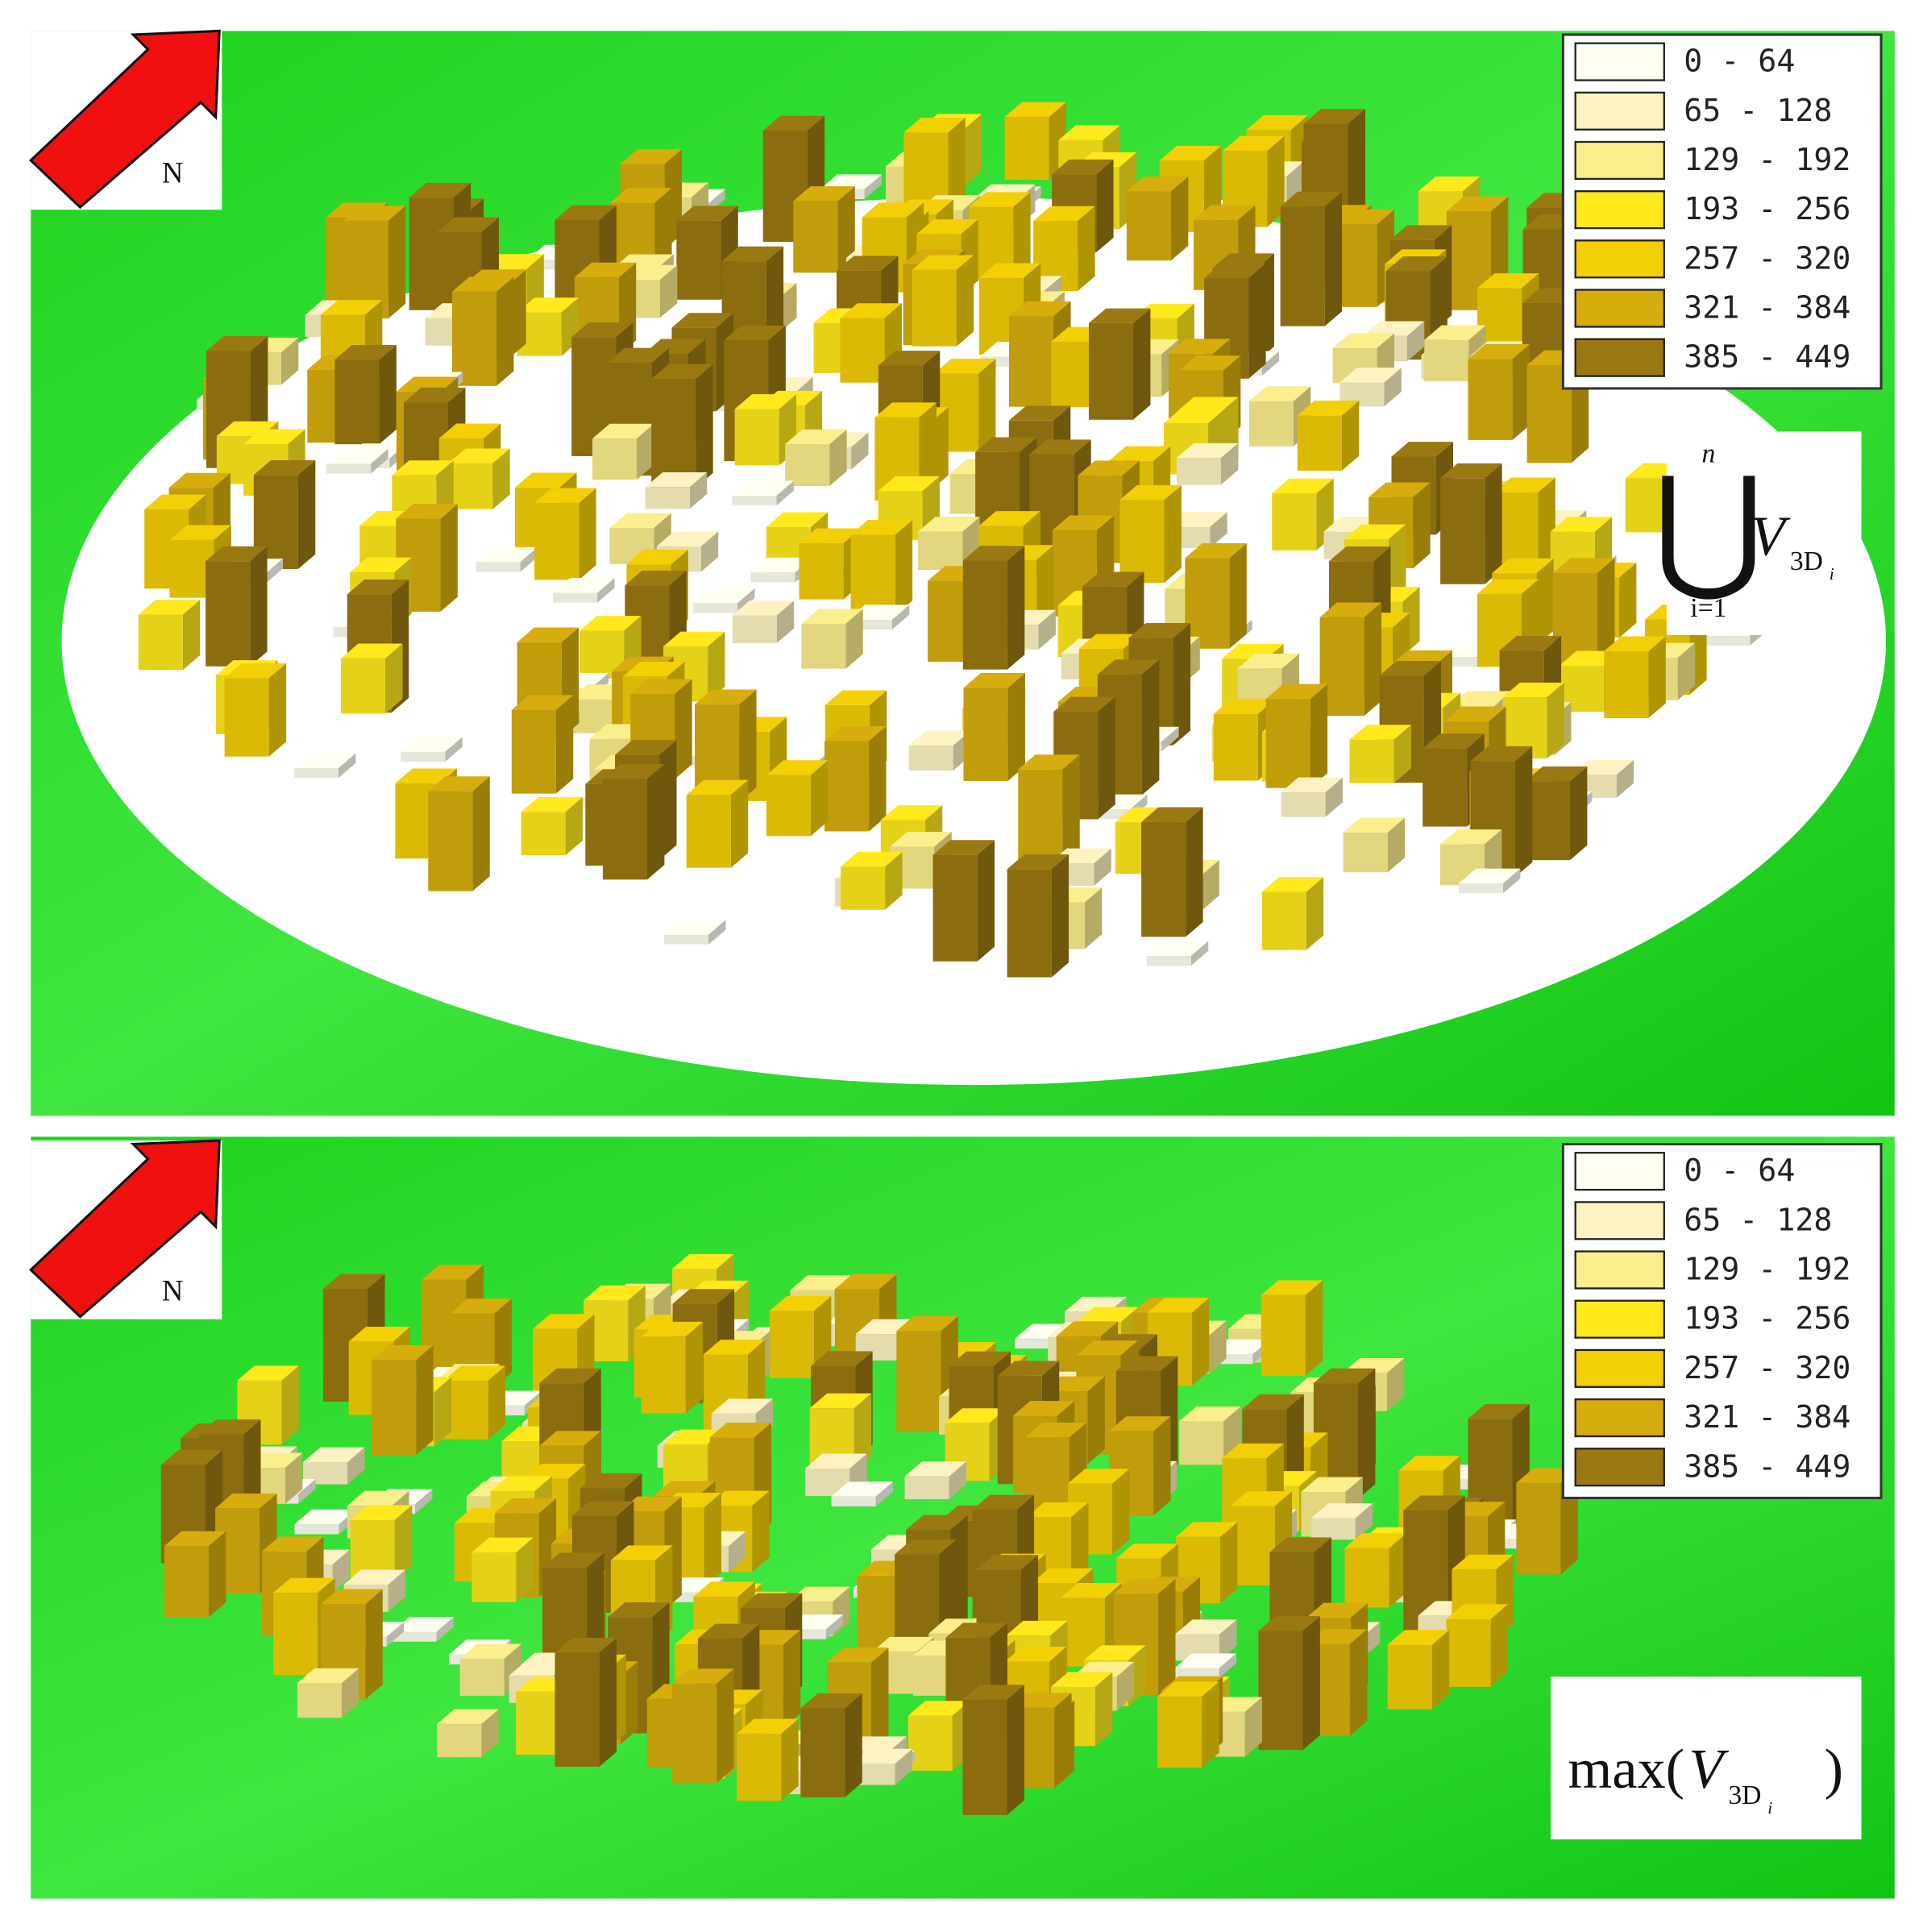 The width and height of the screenshot is (1923, 1932). Describe the element at coordinates (1708, 608) in the screenshot. I see `formula-lower: i=1` at that location.